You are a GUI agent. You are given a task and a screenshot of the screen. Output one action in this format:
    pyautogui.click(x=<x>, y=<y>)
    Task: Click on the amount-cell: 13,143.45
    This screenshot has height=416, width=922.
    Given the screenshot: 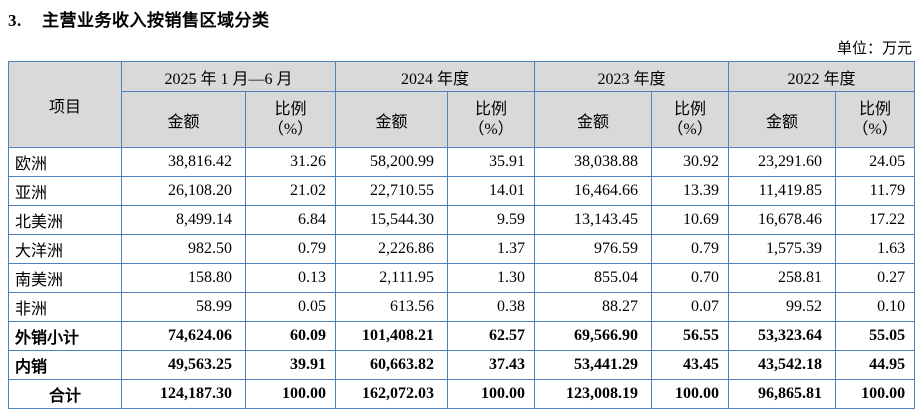 What is the action you would take?
    pyautogui.click(x=593, y=220)
    